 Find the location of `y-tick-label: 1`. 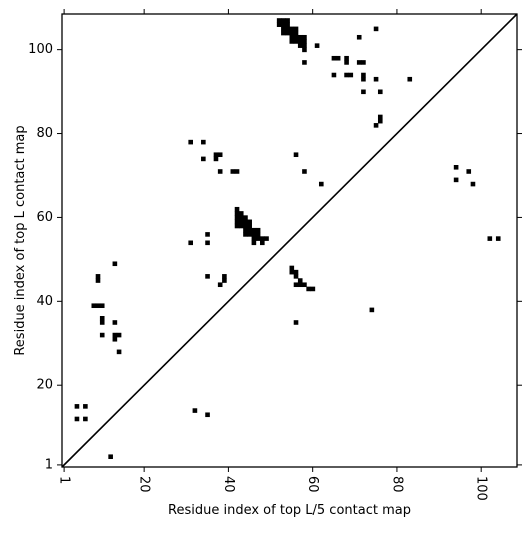

y-tick-label: 1 is located at coordinates (49, 464).